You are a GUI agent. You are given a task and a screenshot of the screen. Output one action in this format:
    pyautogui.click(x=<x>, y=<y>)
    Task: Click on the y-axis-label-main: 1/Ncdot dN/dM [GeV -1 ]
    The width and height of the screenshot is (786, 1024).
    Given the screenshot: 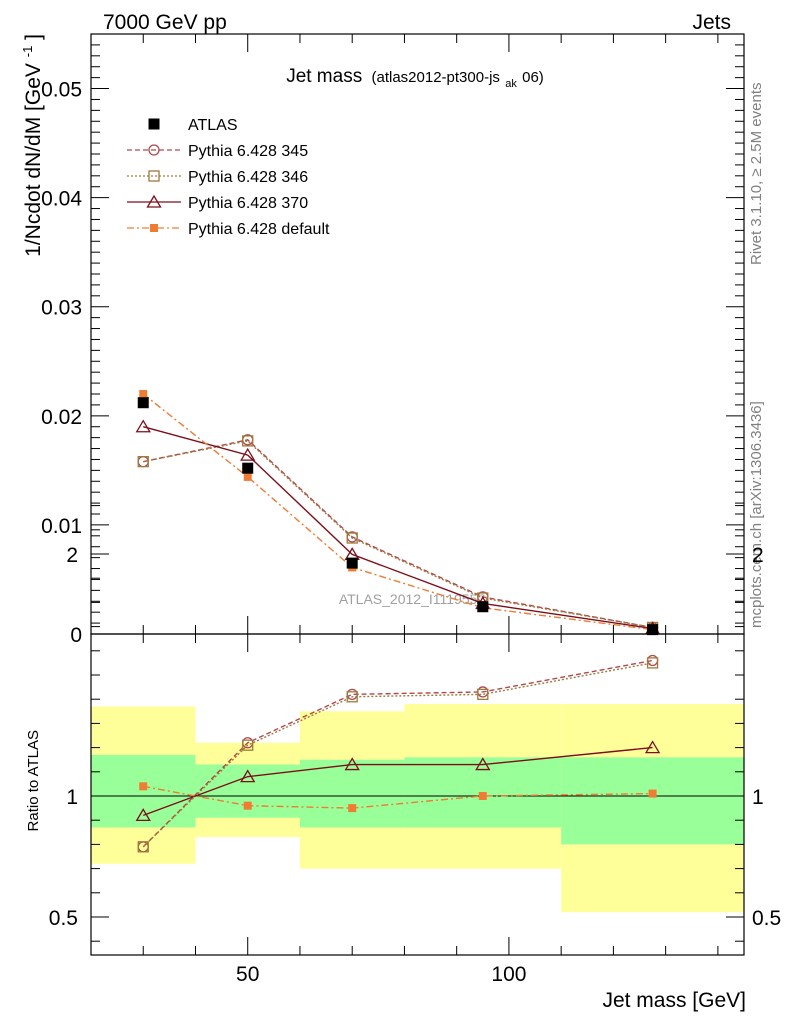 What is the action you would take?
    pyautogui.click(x=29, y=145)
    